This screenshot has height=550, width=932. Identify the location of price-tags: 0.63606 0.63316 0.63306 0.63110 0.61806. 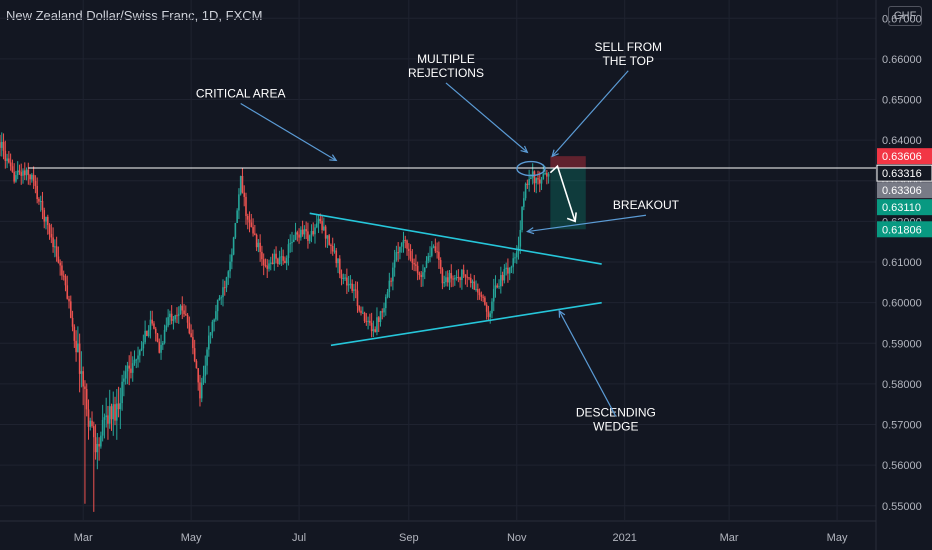
(904, 193).